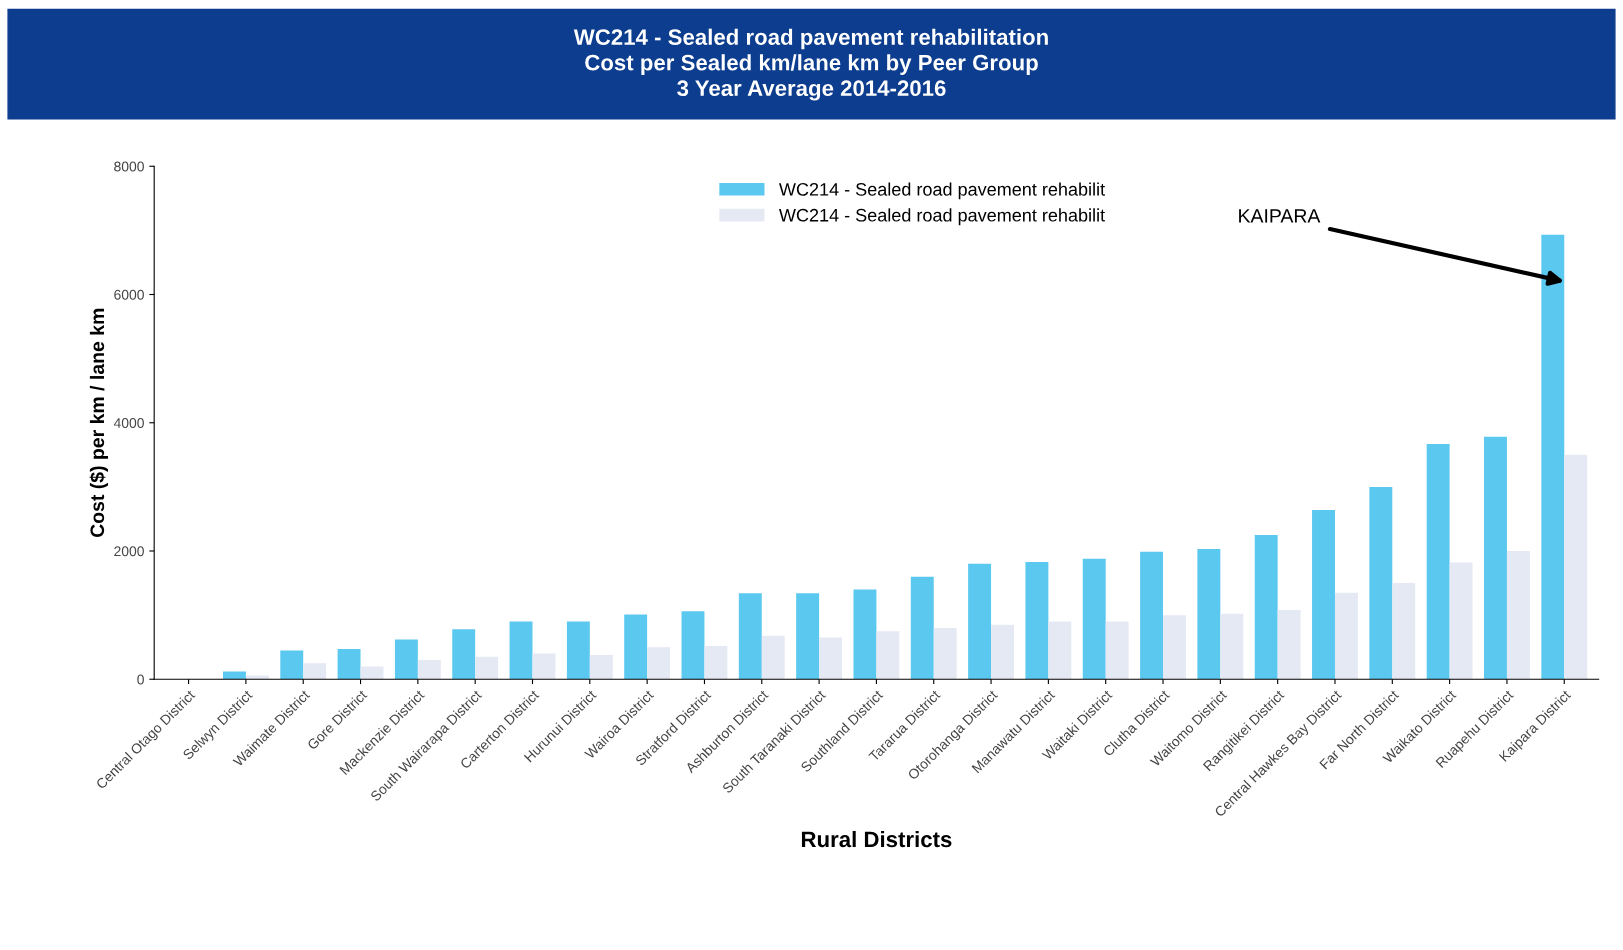 The height and width of the screenshot is (950, 1623). I want to click on y-tick-label: 8000, so click(129, 166).